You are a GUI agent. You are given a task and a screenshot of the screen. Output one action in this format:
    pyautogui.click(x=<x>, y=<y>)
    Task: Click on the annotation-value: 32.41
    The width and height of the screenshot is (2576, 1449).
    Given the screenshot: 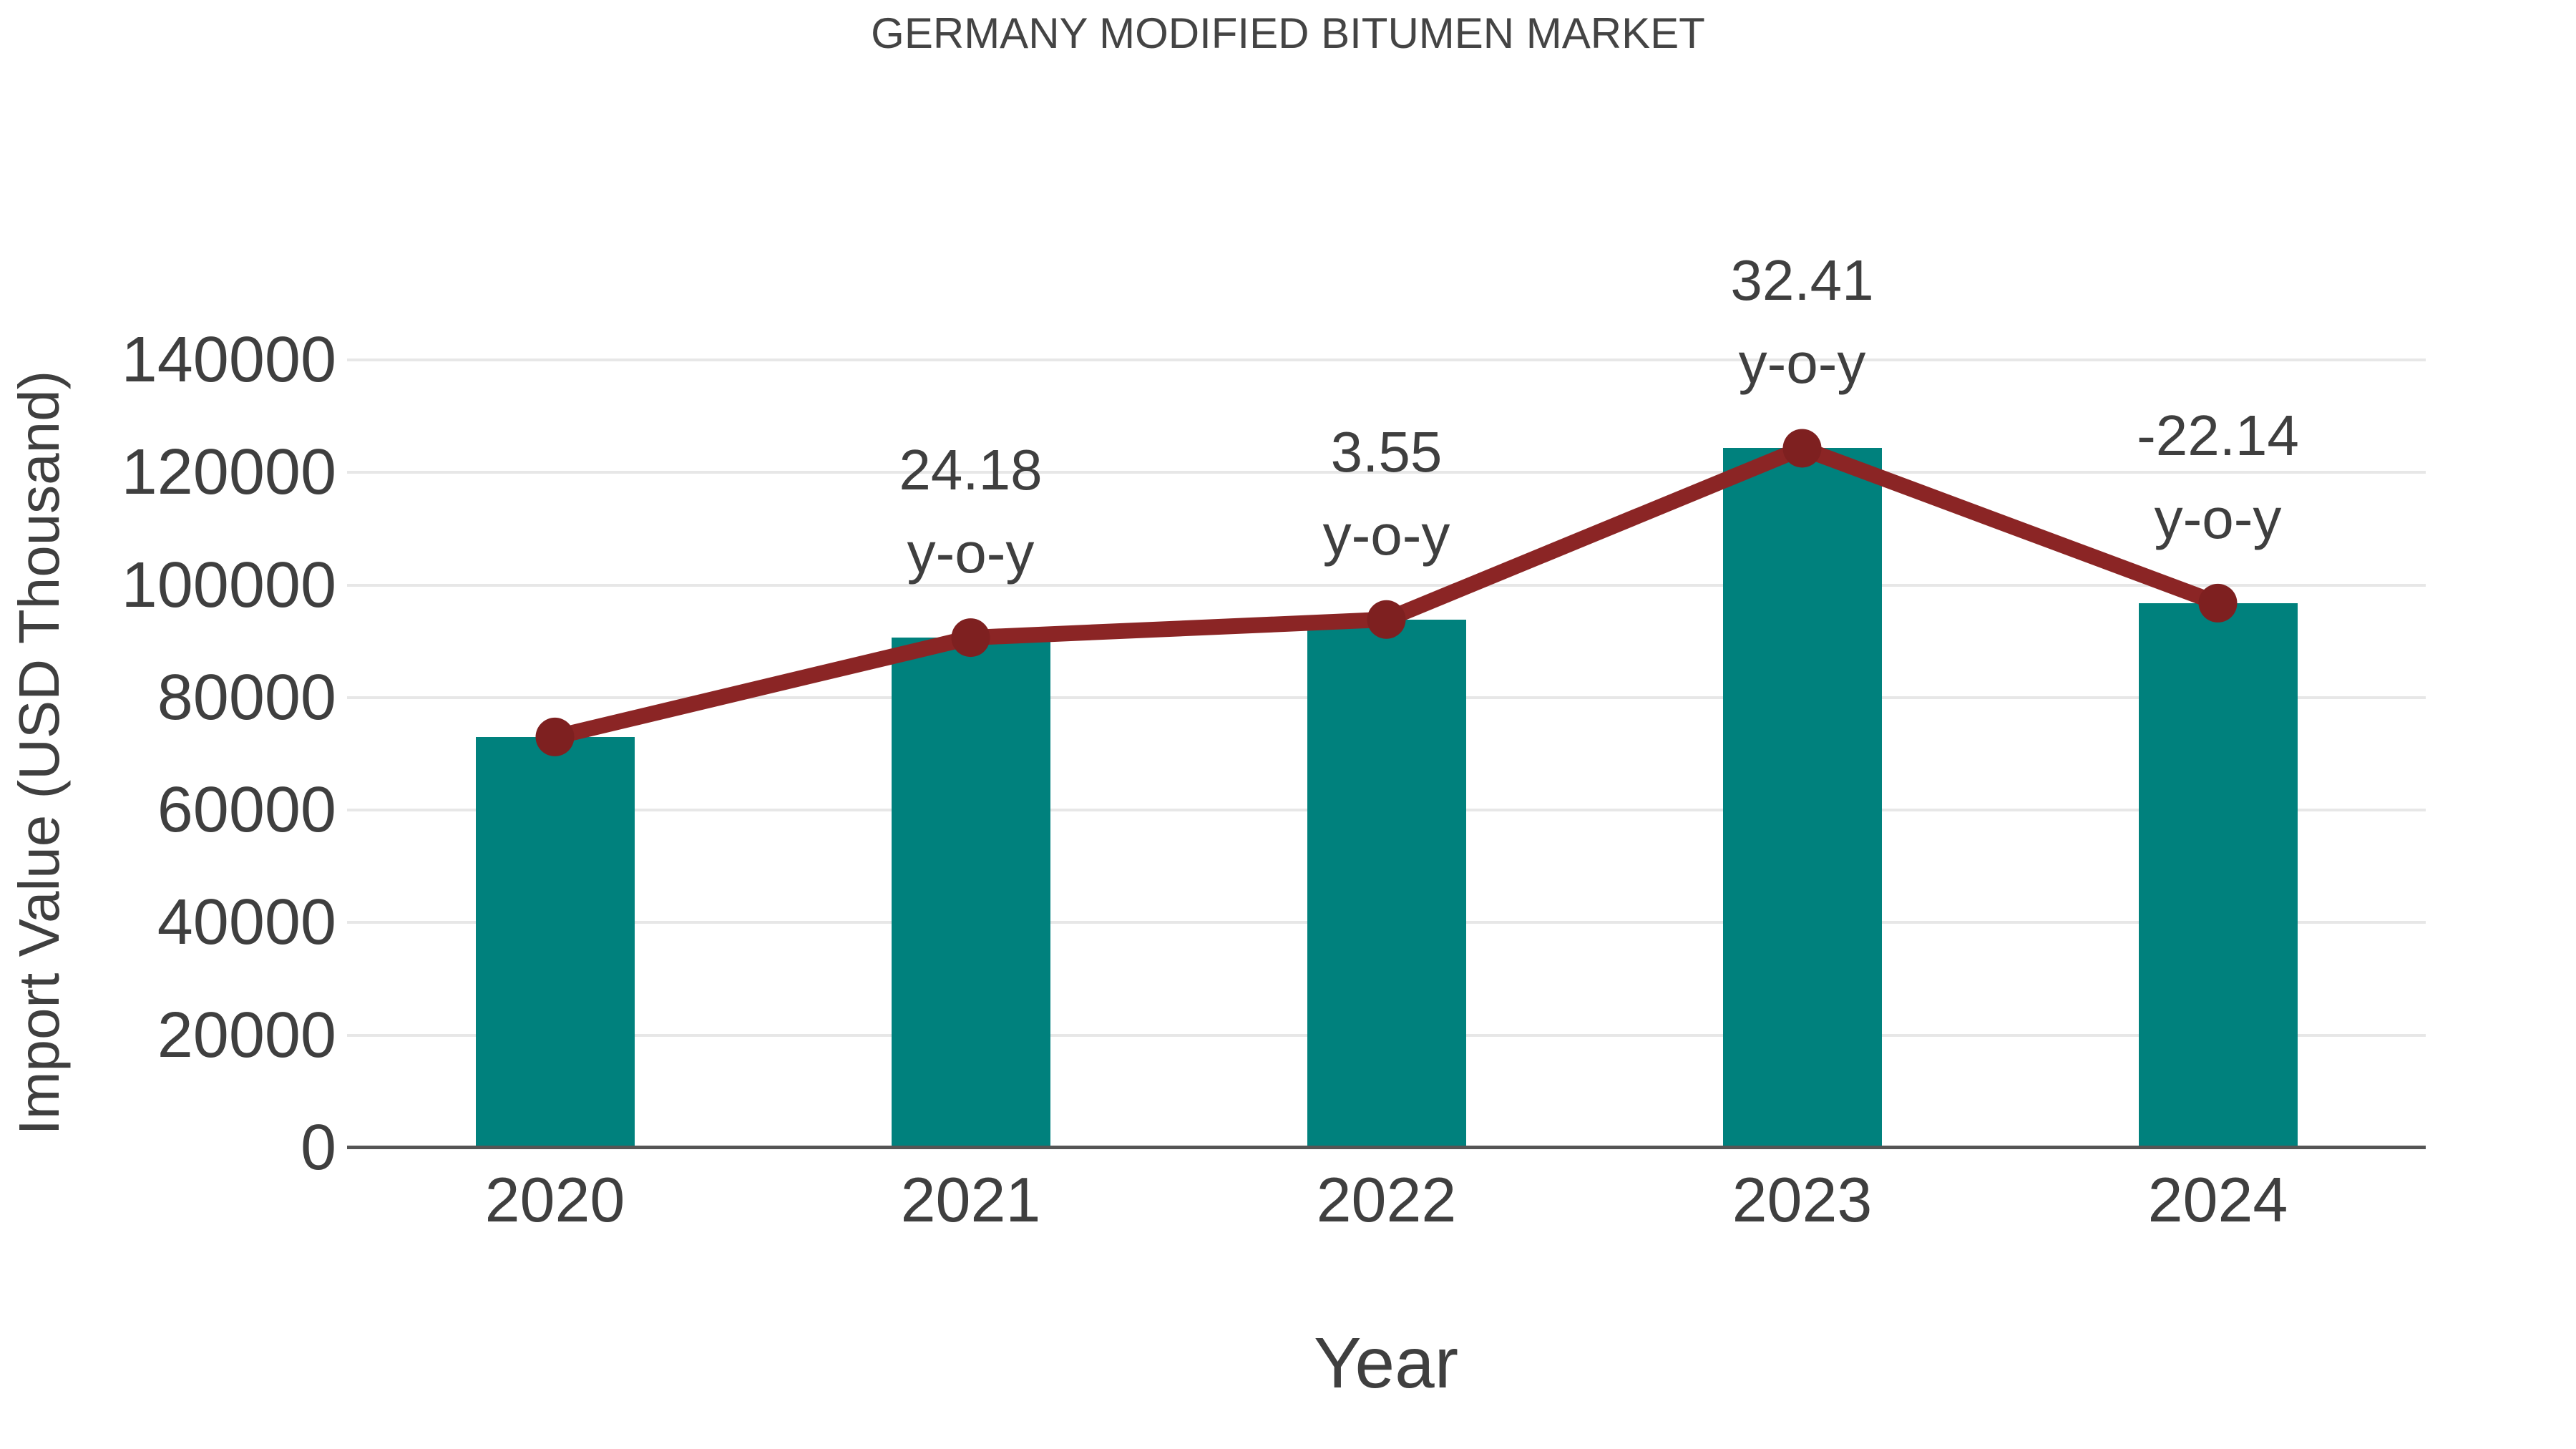 What is the action you would take?
    pyautogui.click(x=1802, y=280)
    